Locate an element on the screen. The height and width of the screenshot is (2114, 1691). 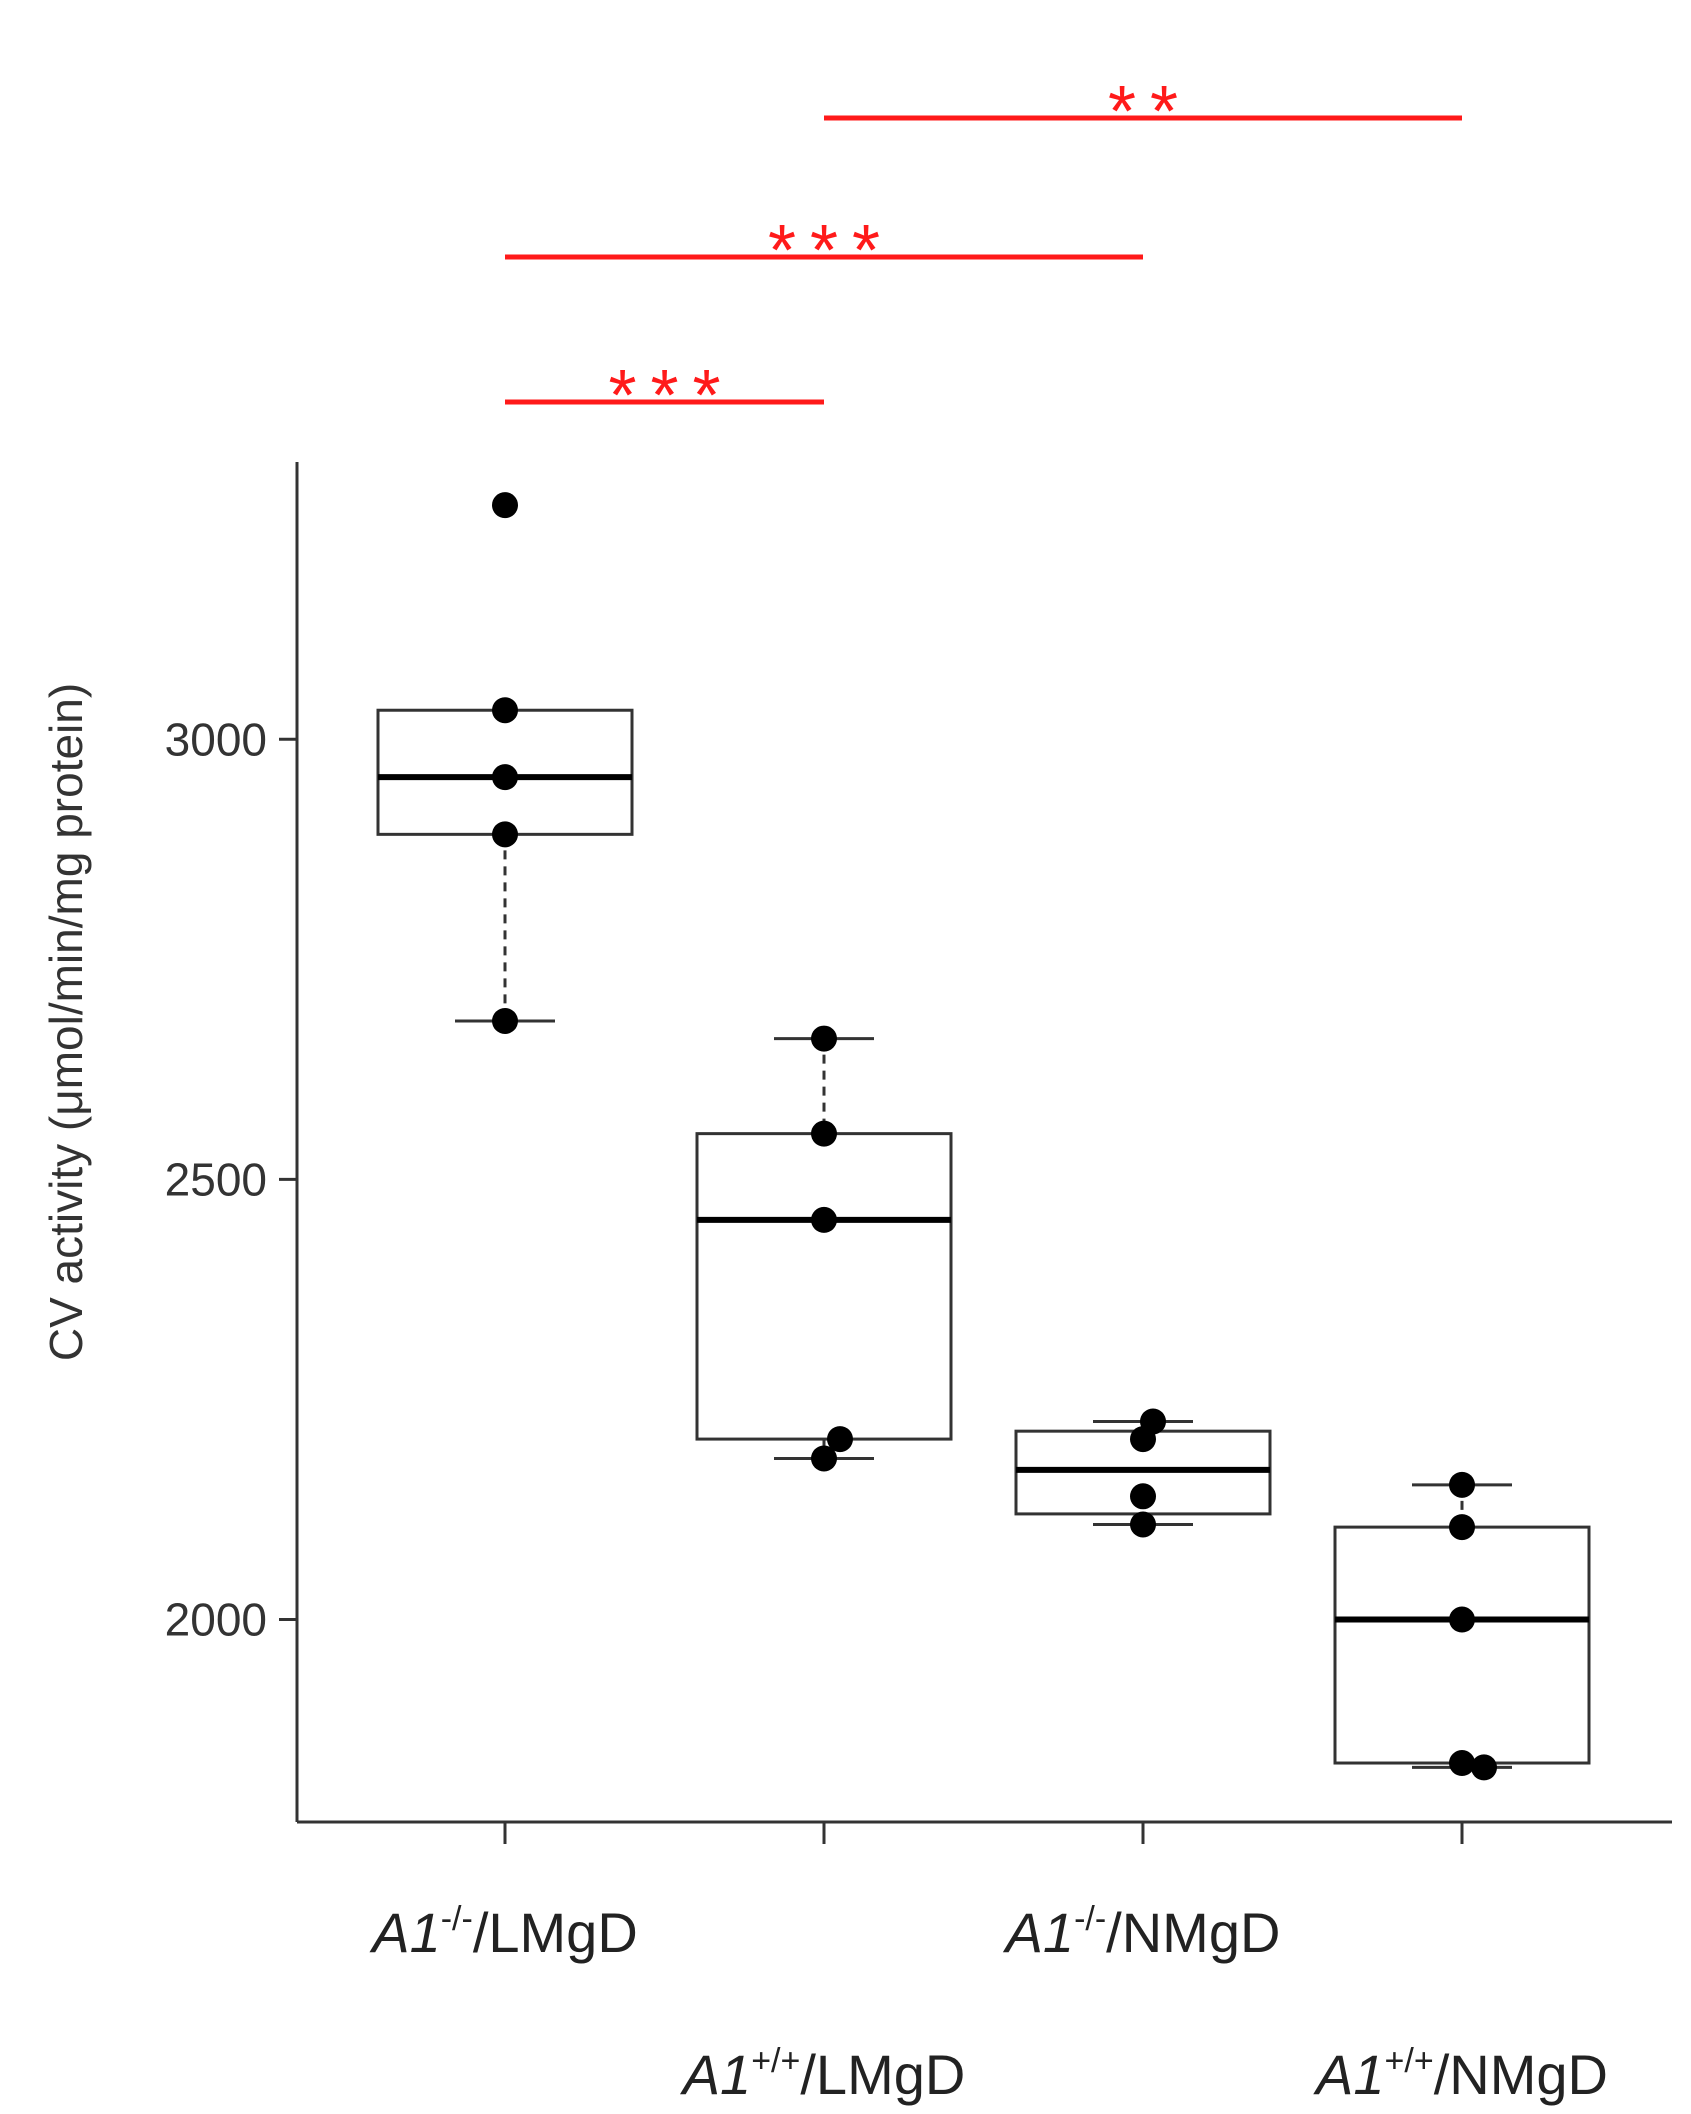
x-category-label: A1-/-/NMgD is located at coordinates (1142, 1932).